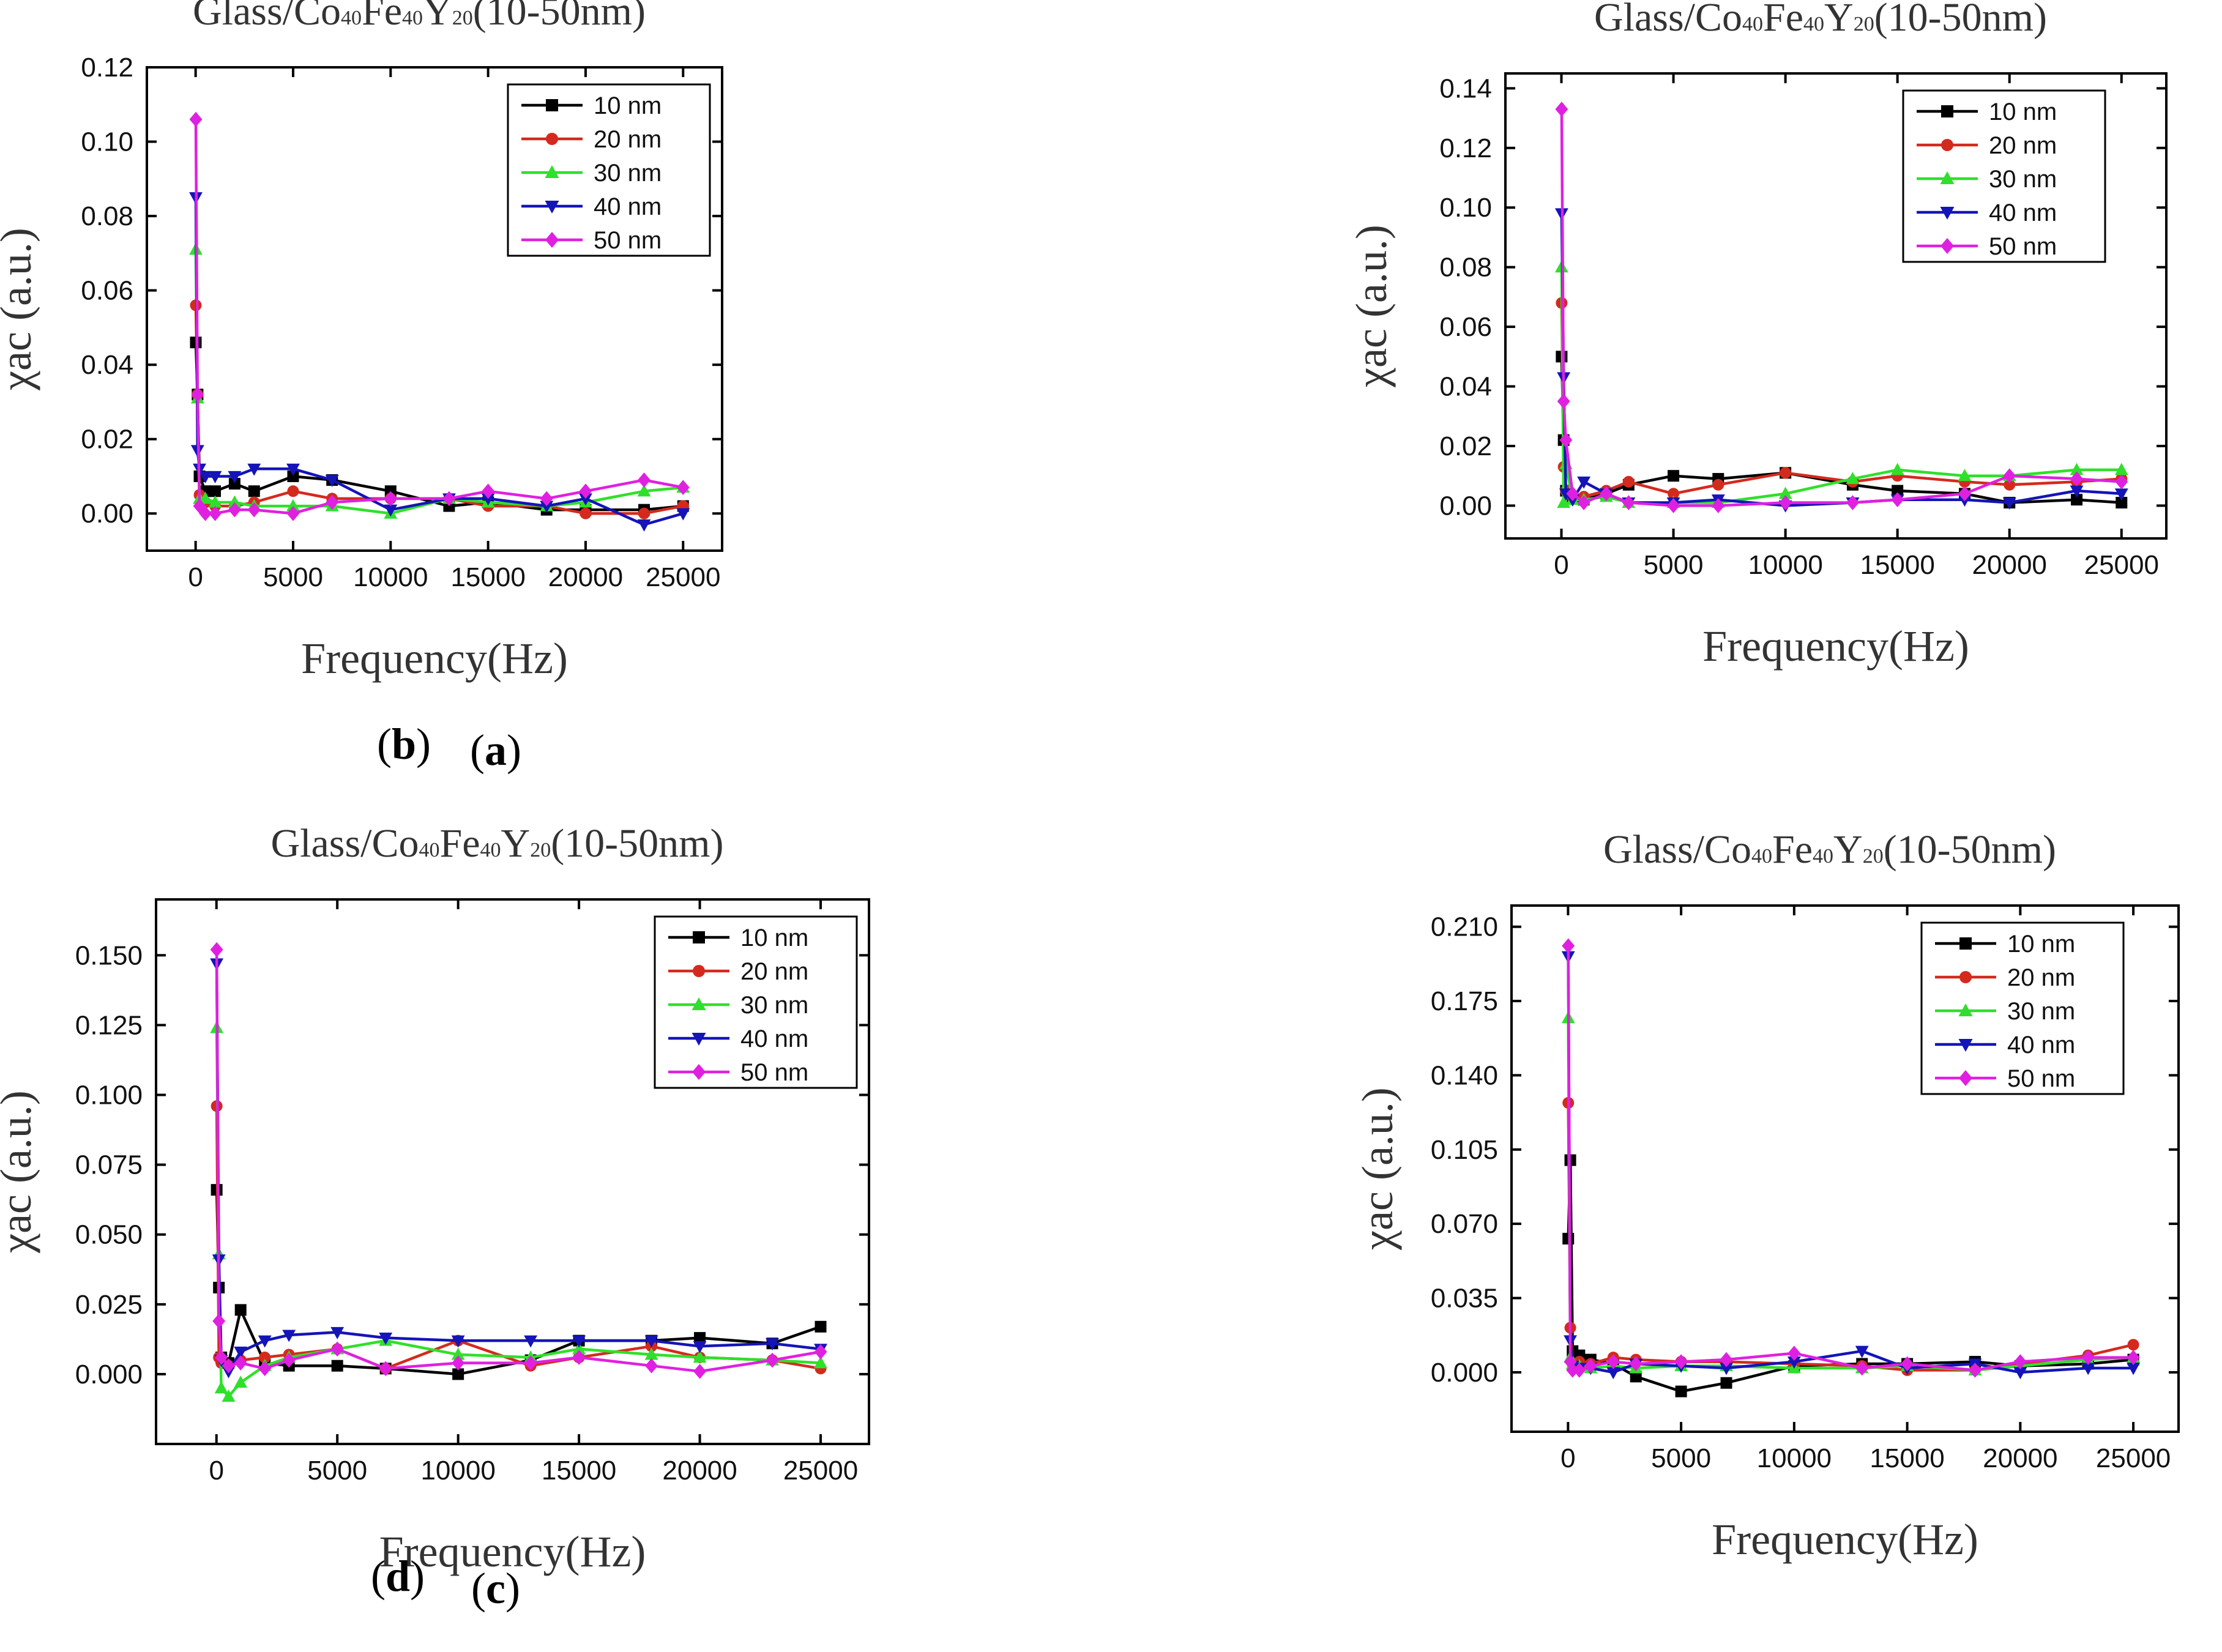 This screenshot has width=2222, height=1652. What do you see at coordinates (2023, 112) in the screenshot?
I see `legend-label: 10 nm` at bounding box center [2023, 112].